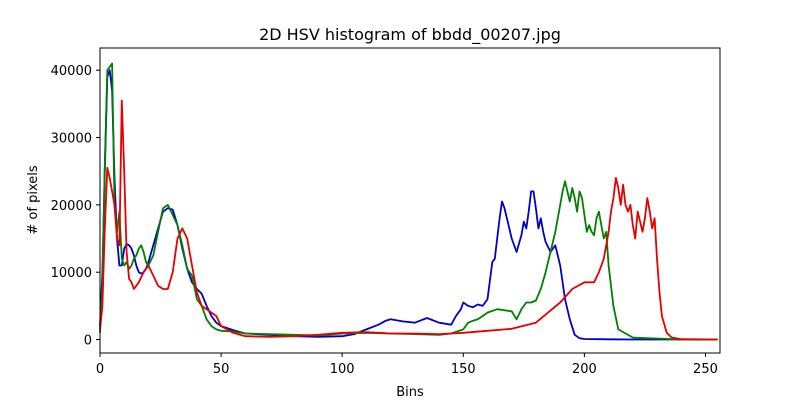 The image size is (800, 400). Describe the element at coordinates (71, 273) in the screenshot. I see `y-tick-label: 10000` at that location.